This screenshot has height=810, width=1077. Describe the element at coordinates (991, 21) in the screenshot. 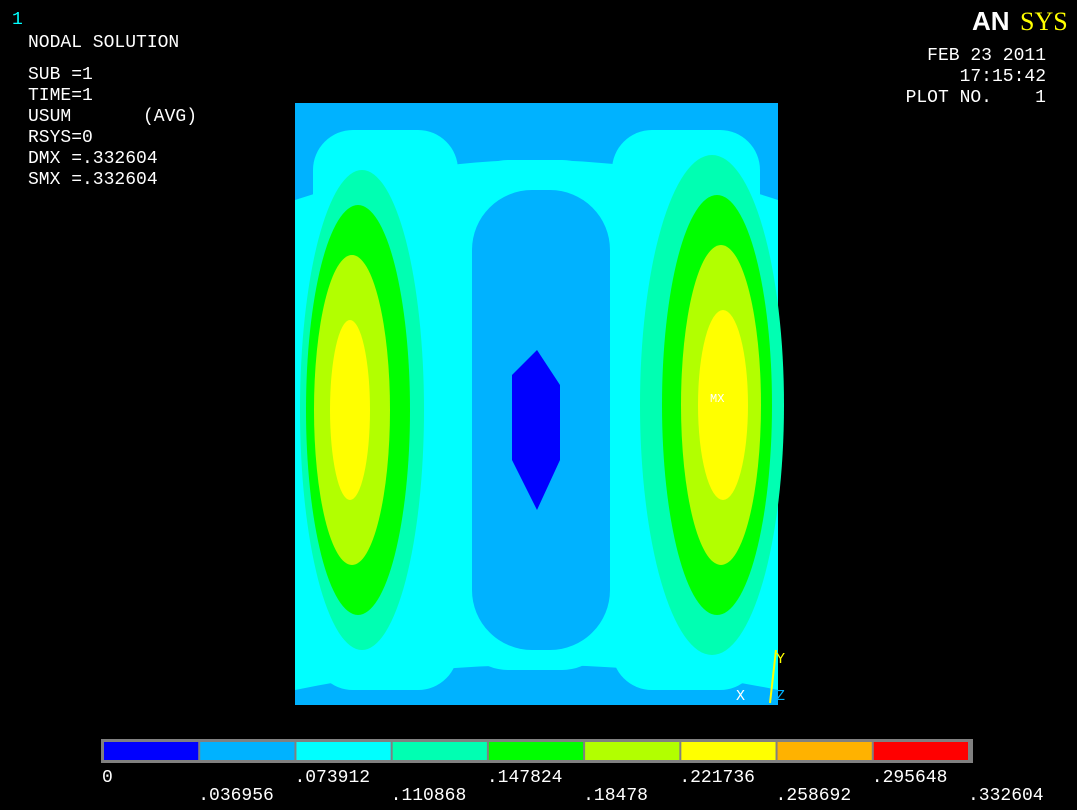

I see `logo-an: AN` at that location.